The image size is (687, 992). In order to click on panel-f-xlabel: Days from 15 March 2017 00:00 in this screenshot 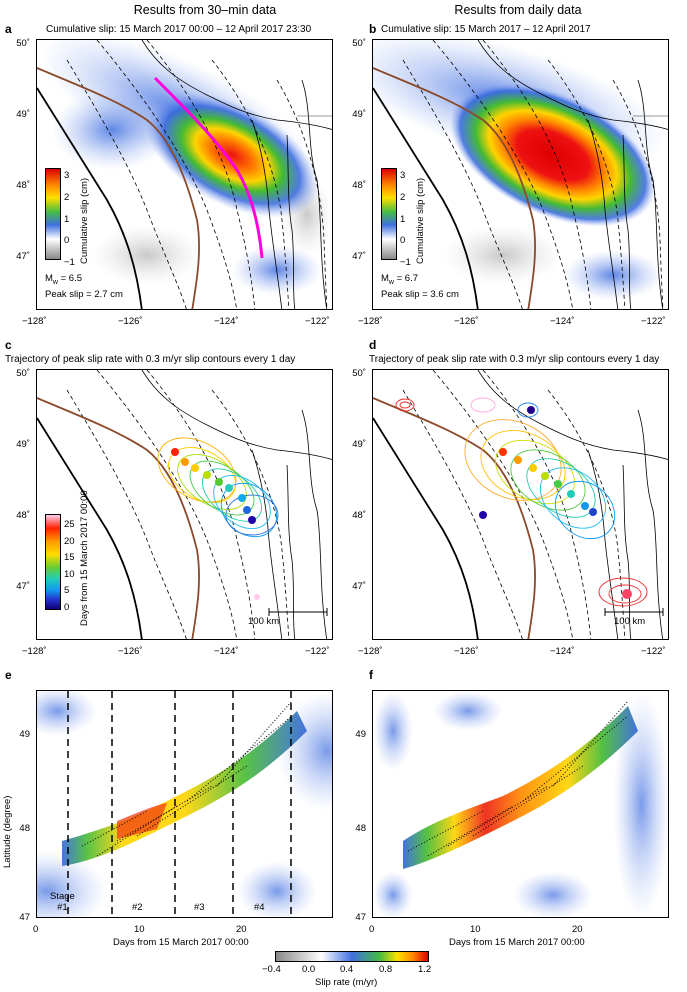, I will do `click(517, 942)`.